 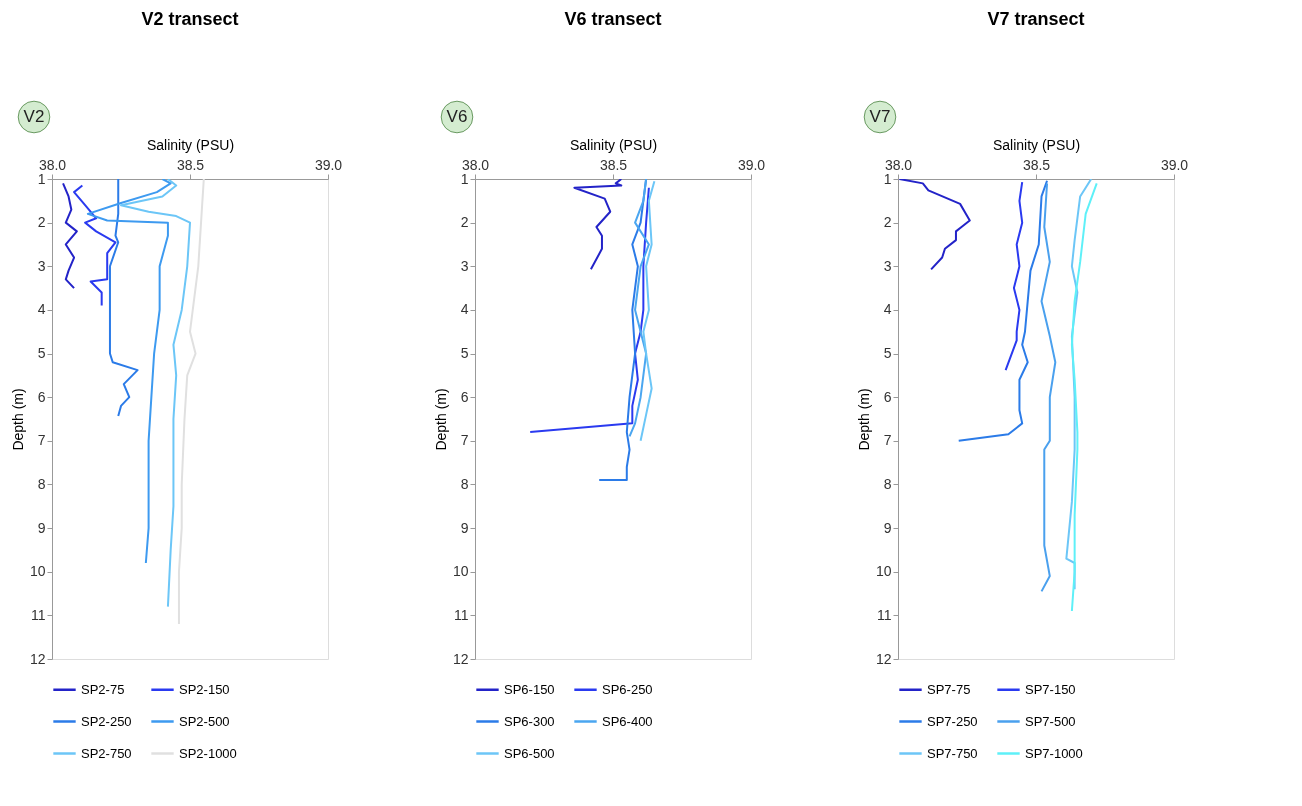 I want to click on legend-label: SP6-500, so click(x=529, y=753).